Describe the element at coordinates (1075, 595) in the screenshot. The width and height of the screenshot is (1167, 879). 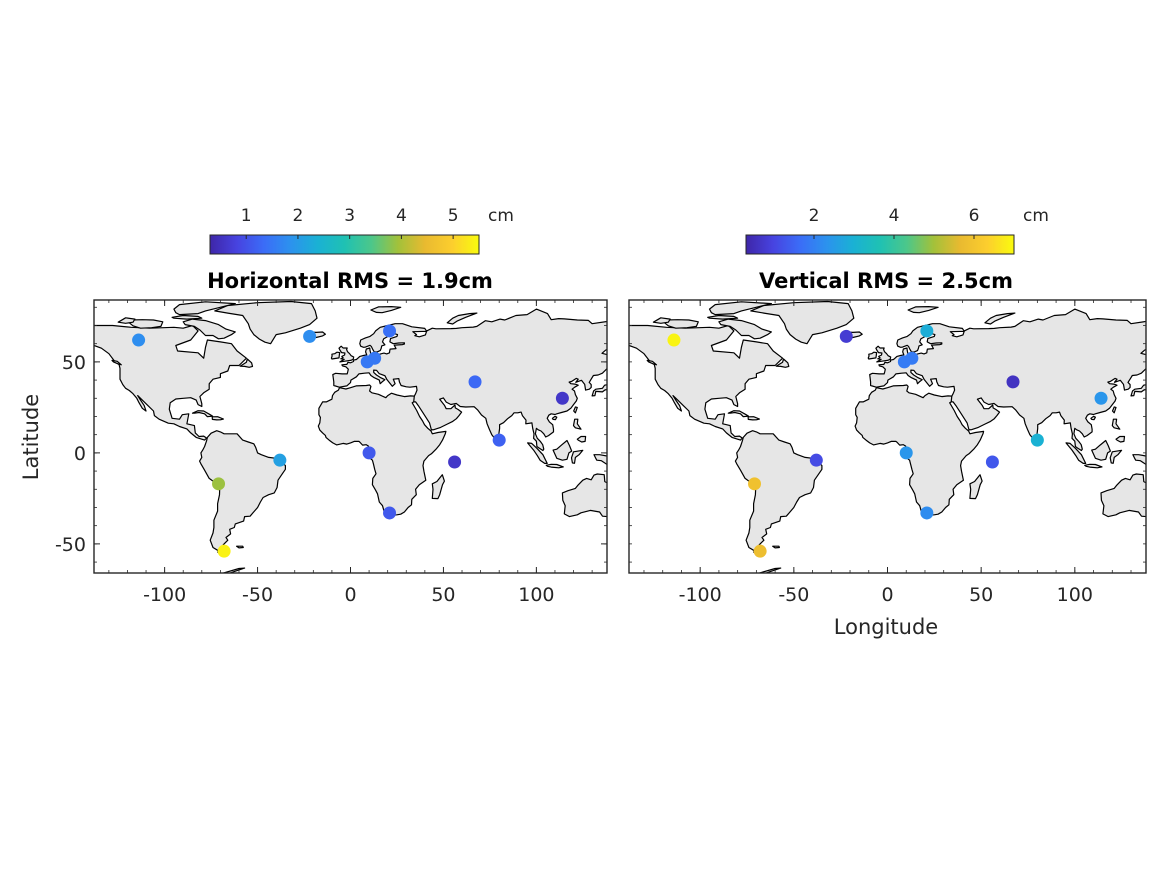
I see `x-tick-label: 100` at that location.